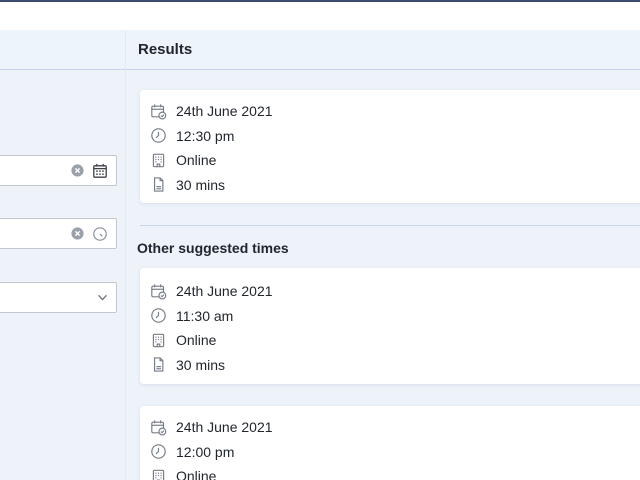  Describe the element at coordinates (390, 225) in the screenshot. I see `section-divider` at that location.